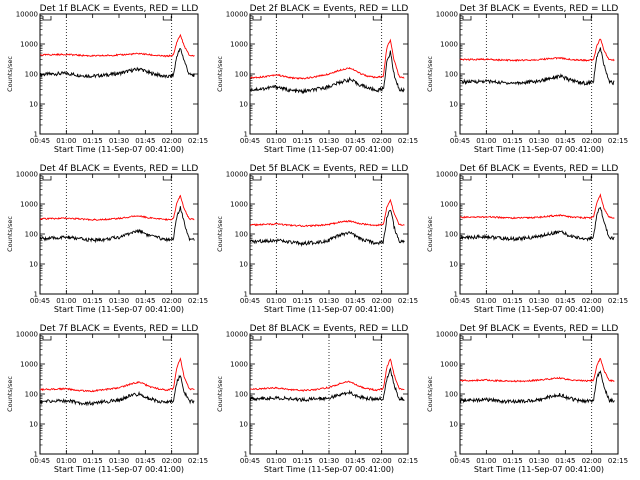 The width and height of the screenshot is (640, 480). What do you see at coordinates (329, 169) in the screenshot?
I see `panel-title: Det 5f BLACK = Events, RED = LLD` at bounding box center [329, 169].